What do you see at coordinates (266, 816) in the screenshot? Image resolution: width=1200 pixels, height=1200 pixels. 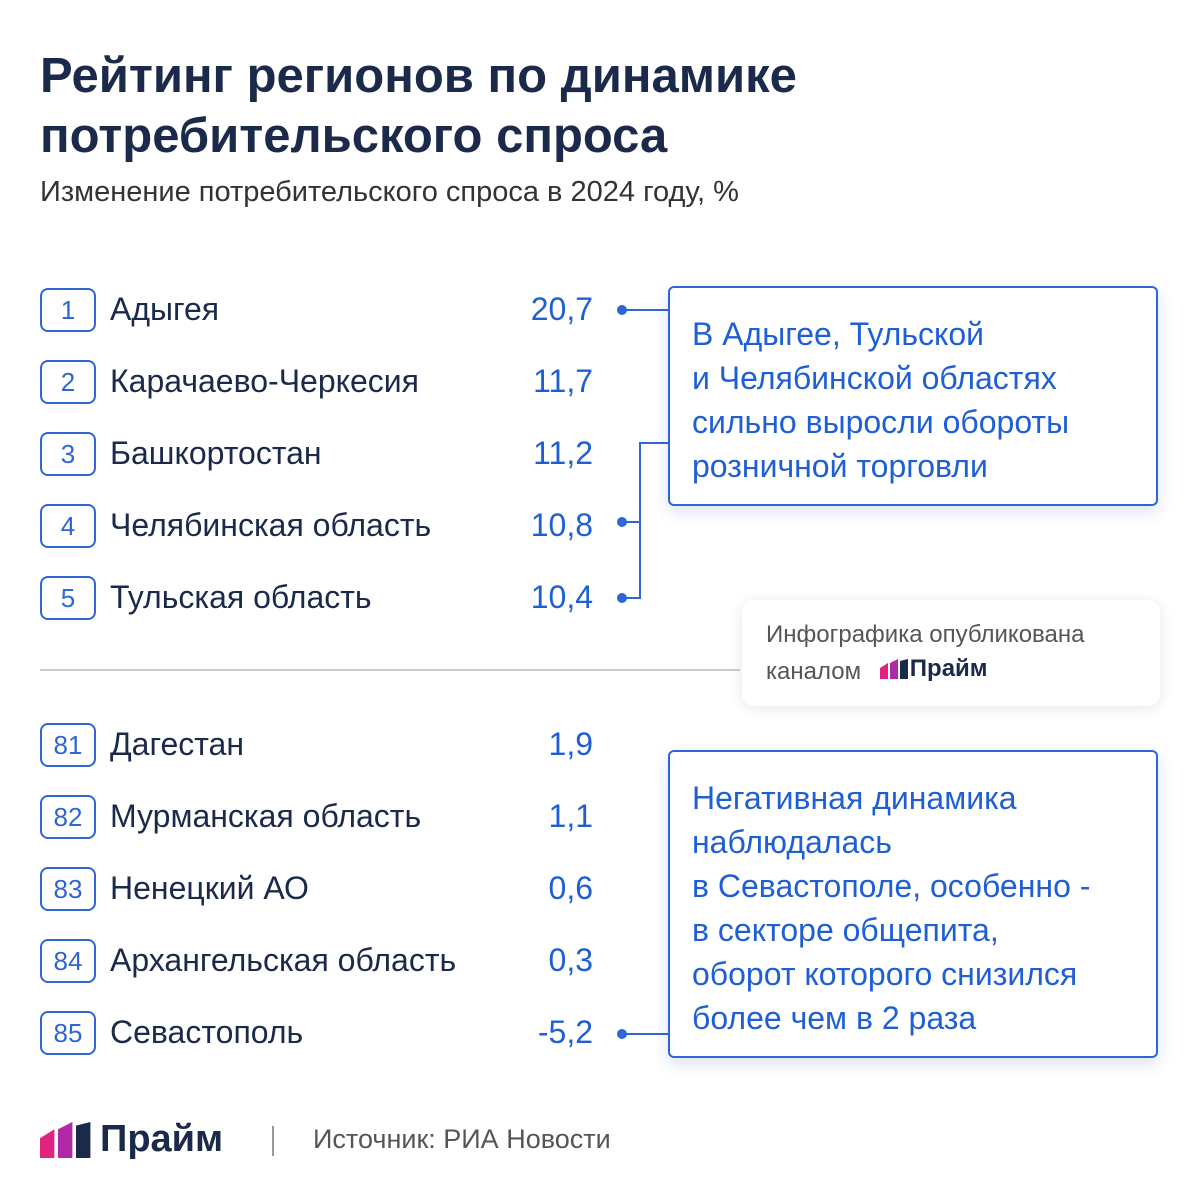 I see `region-name: Мурманская область` at bounding box center [266, 816].